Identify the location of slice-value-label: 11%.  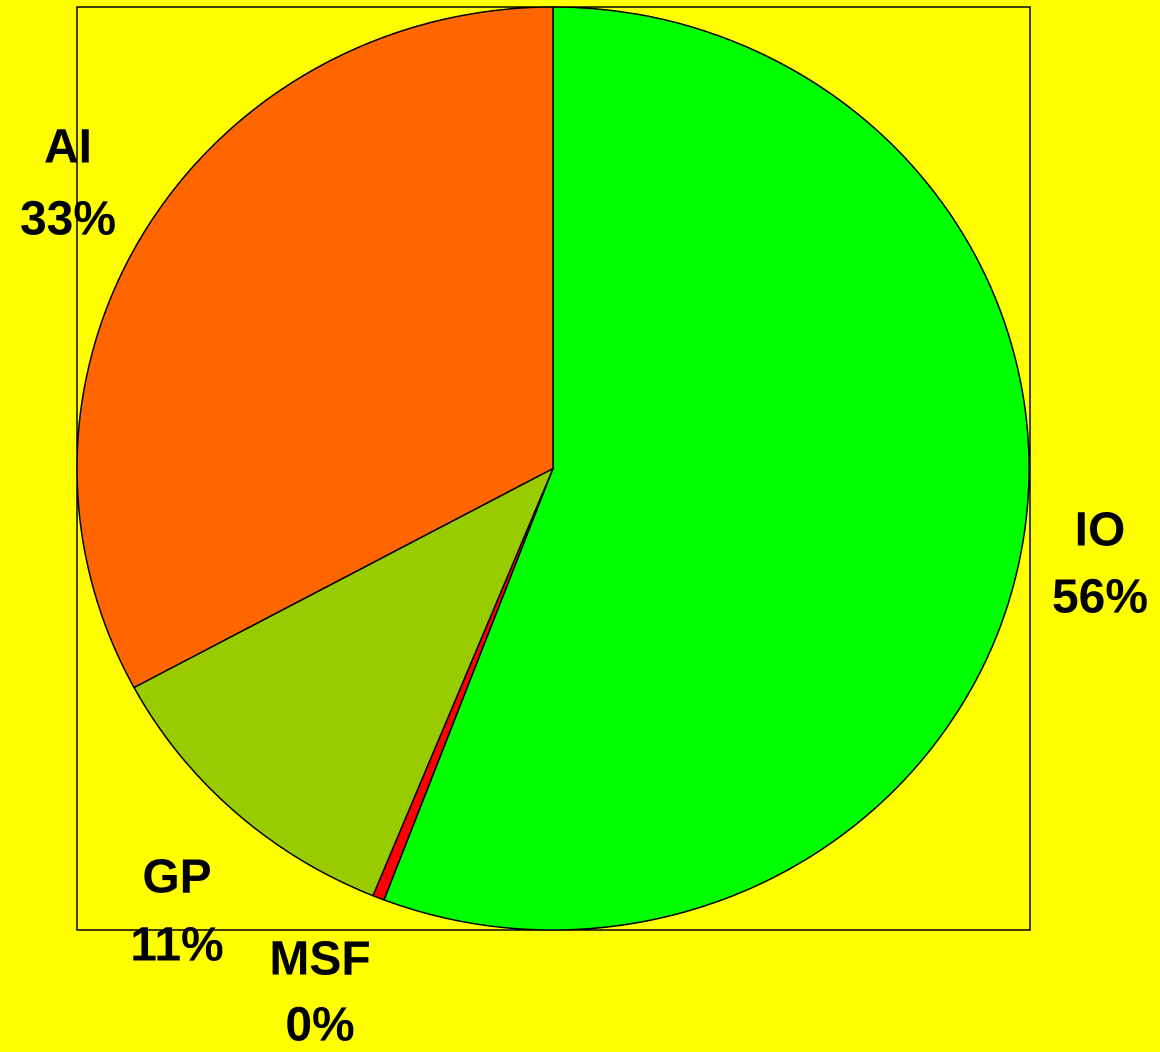
(176, 945).